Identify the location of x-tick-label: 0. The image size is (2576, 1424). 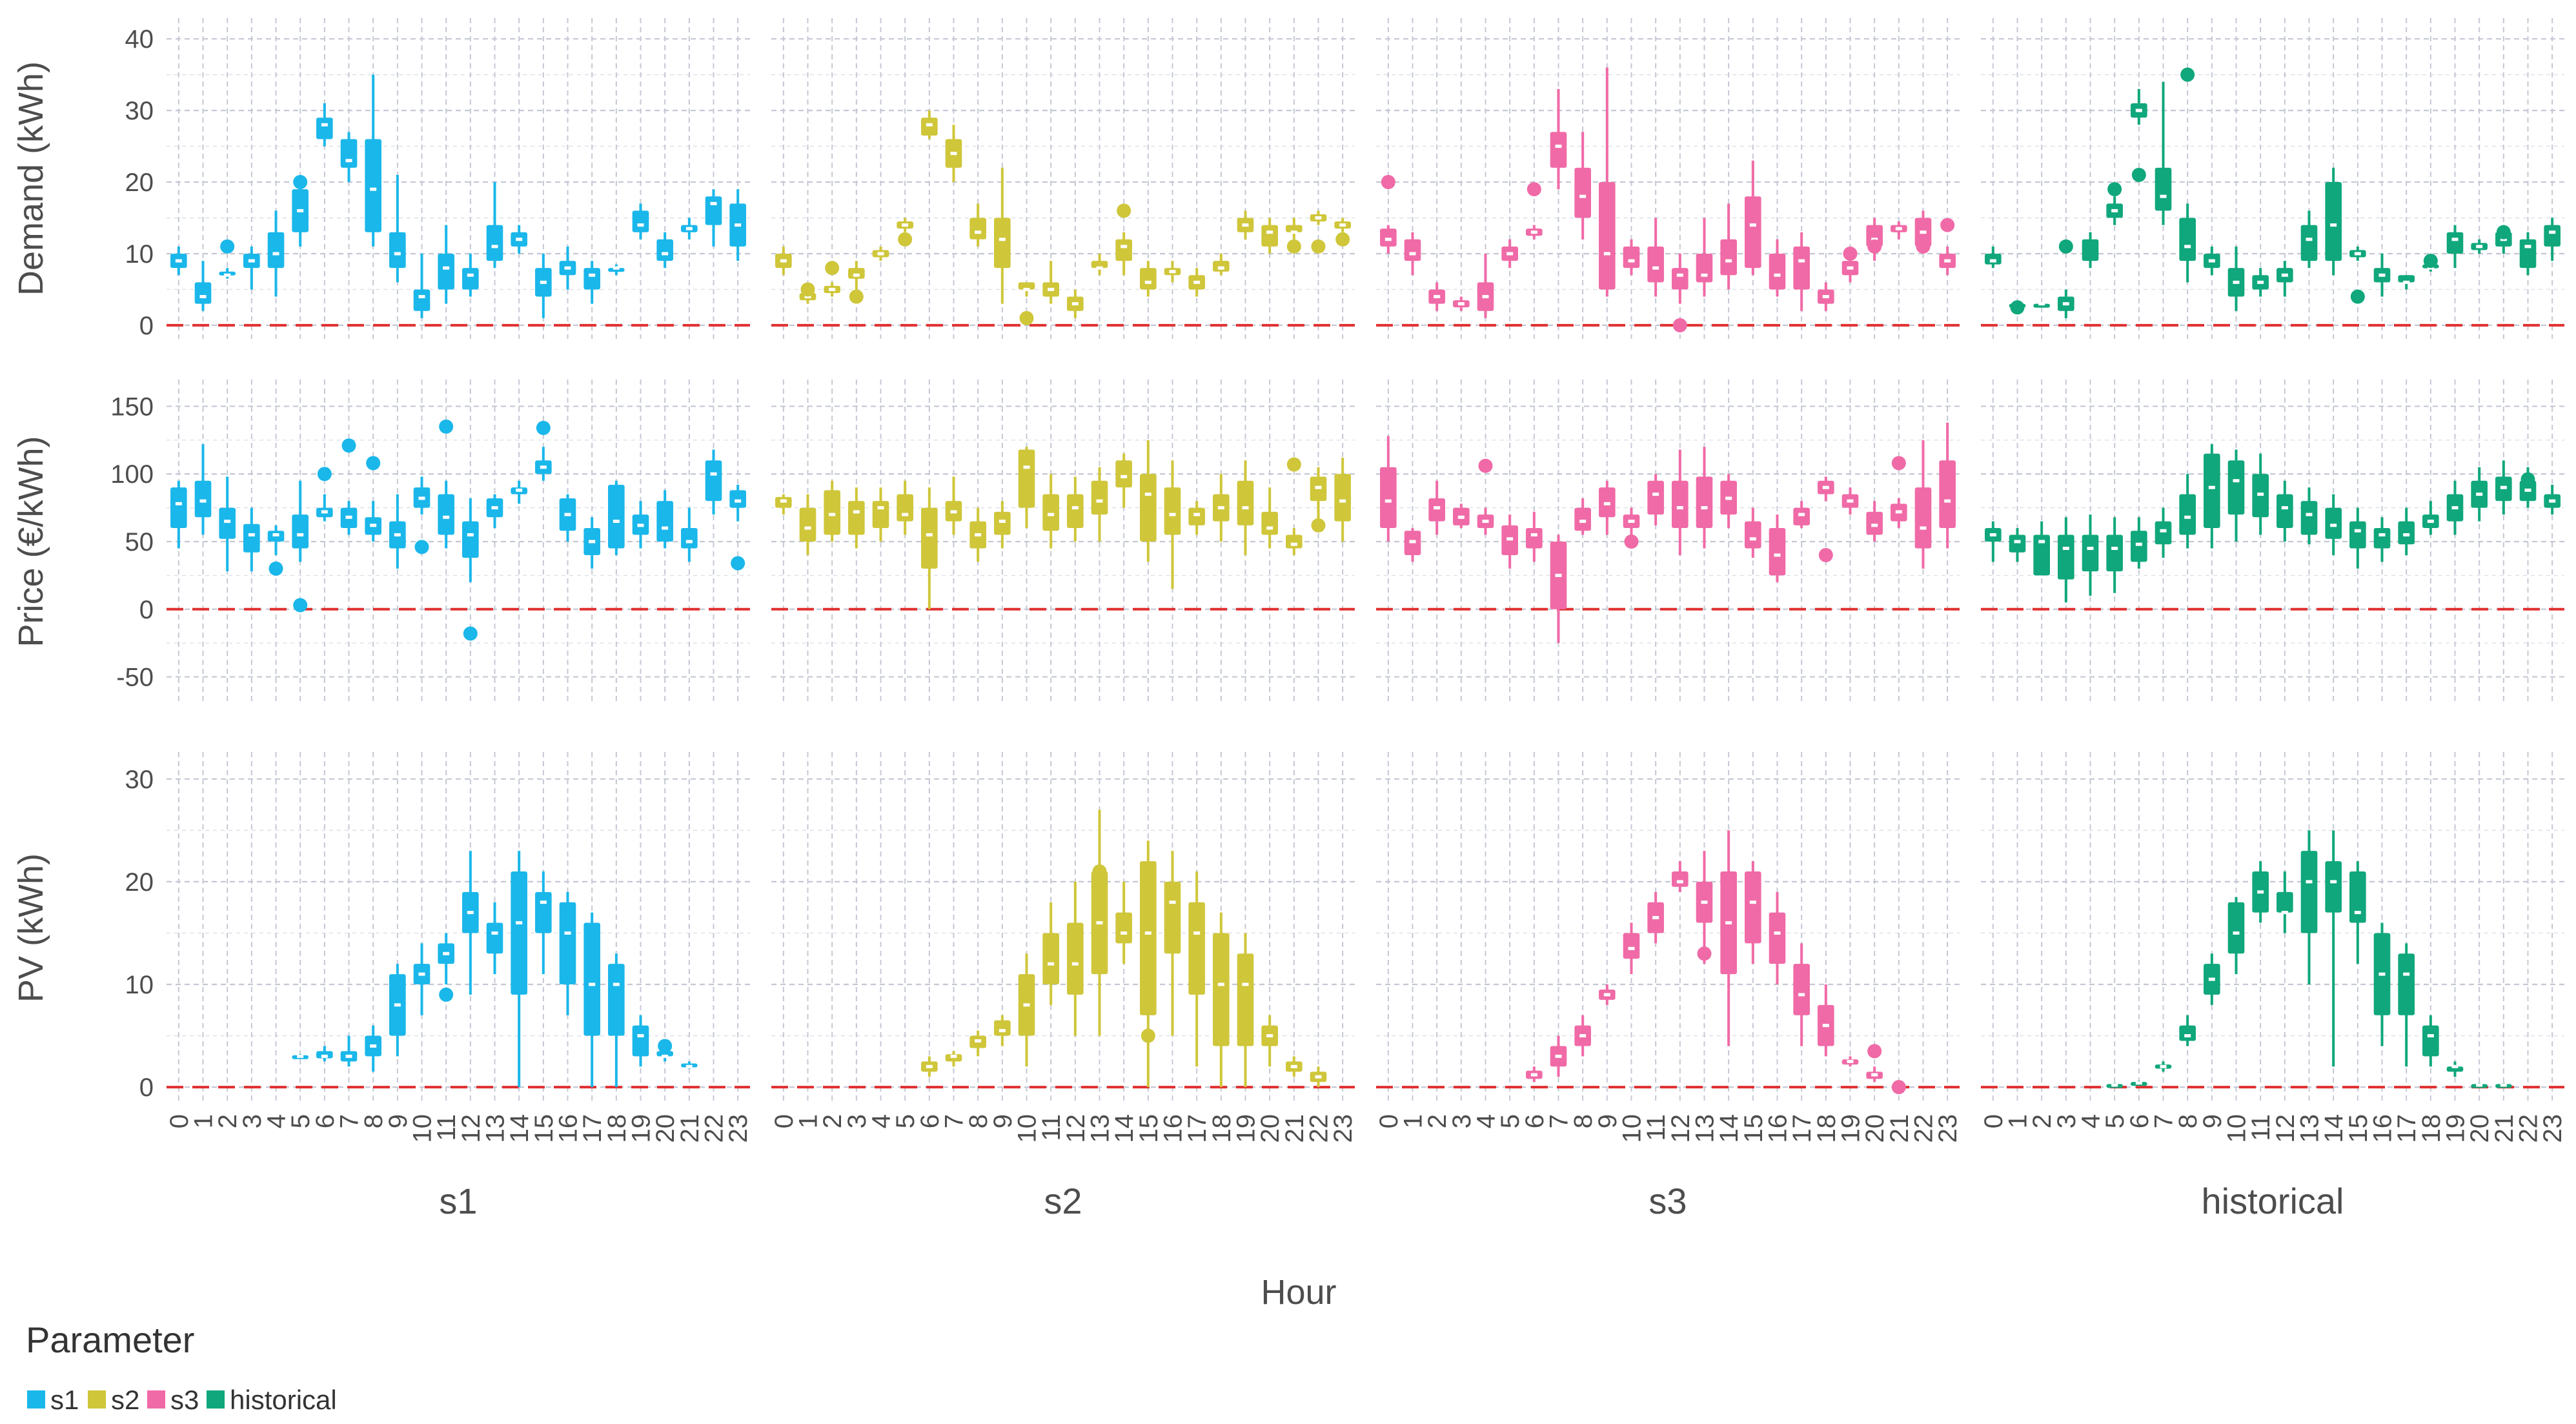
(1994, 1121).